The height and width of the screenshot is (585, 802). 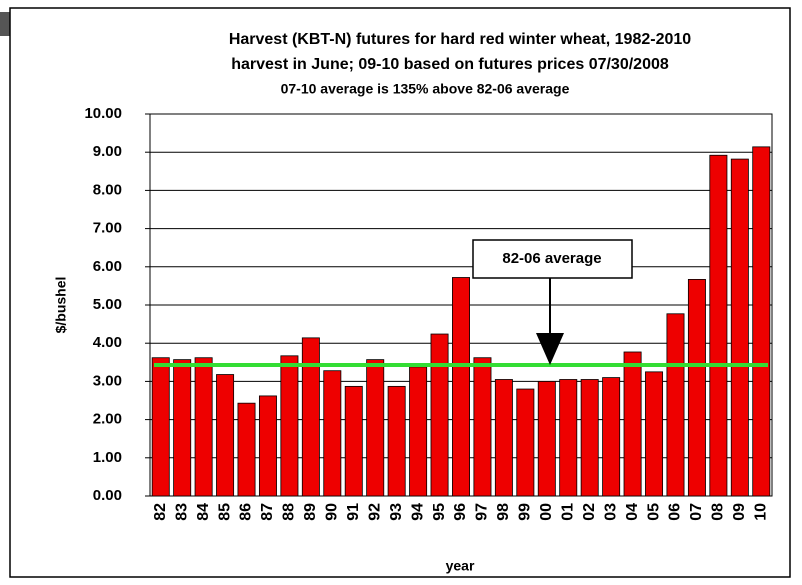 I want to click on x-tick-label: 92, so click(x=374, y=512).